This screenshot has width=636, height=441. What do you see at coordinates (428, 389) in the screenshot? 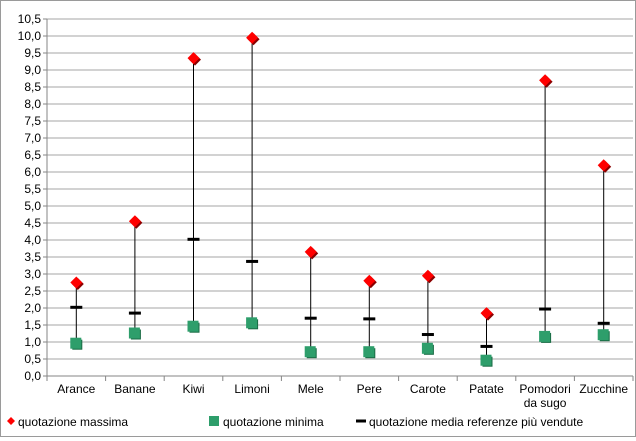
I see `x-tick-label: Carote` at bounding box center [428, 389].